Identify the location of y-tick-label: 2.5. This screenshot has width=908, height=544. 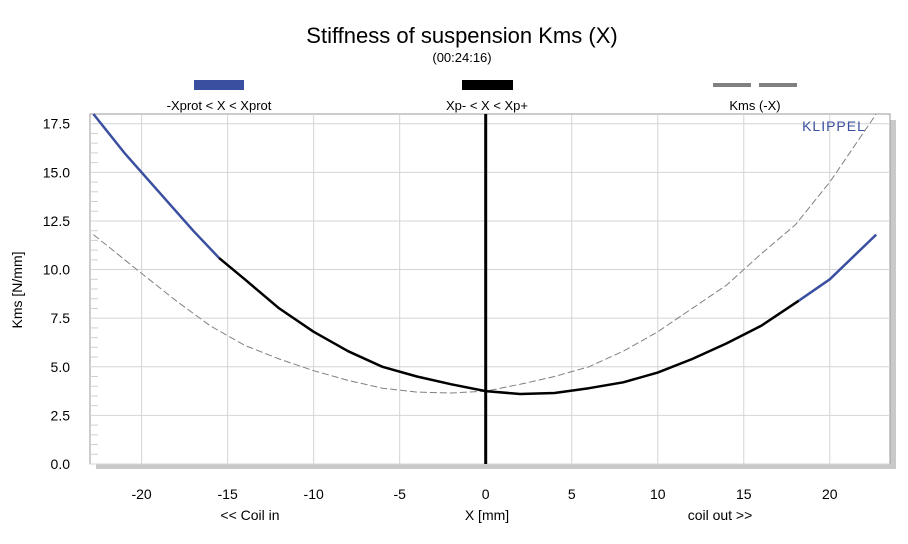
(61, 415).